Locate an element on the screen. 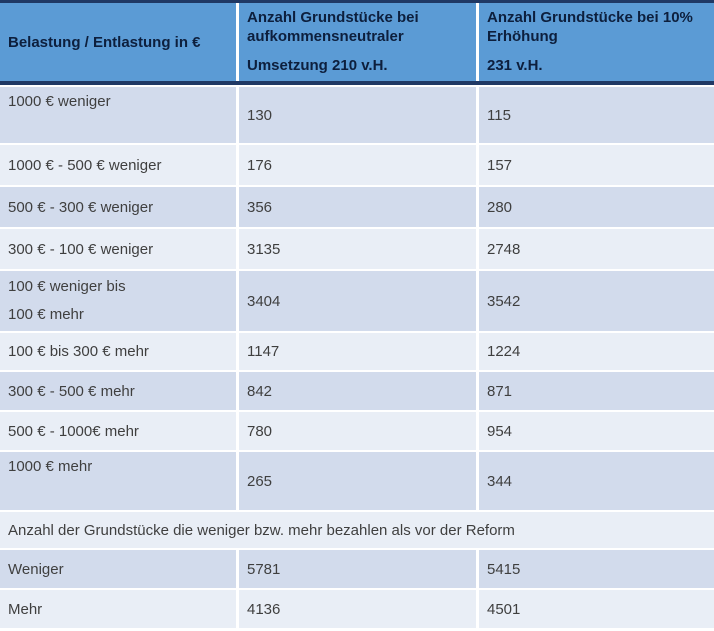 The height and width of the screenshot is (631, 714). row-label-cell: 300 € - 100 € weniger is located at coordinates (118, 249).